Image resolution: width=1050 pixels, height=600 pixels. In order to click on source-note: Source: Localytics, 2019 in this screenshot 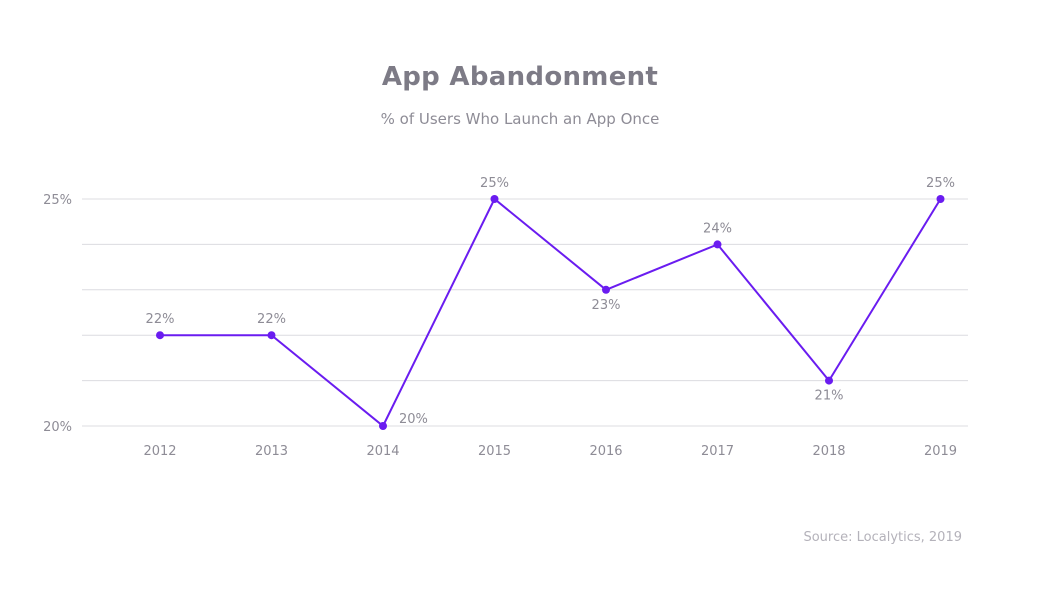, I will do `click(882, 537)`.